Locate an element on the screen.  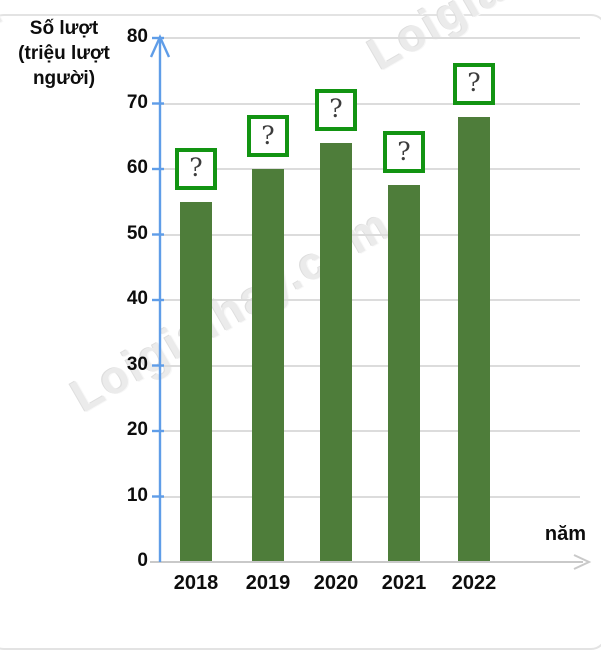
x-tick-label-2022: 2022 is located at coordinates (474, 583).